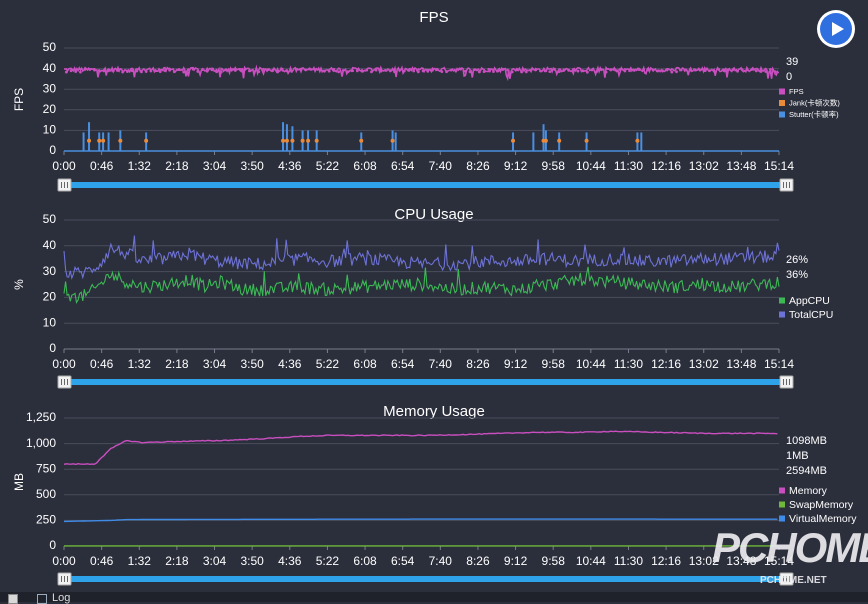 The image size is (868, 604). Describe the element at coordinates (41, 443) in the screenshot. I see `memory-y-tick-label: 1,000` at that location.